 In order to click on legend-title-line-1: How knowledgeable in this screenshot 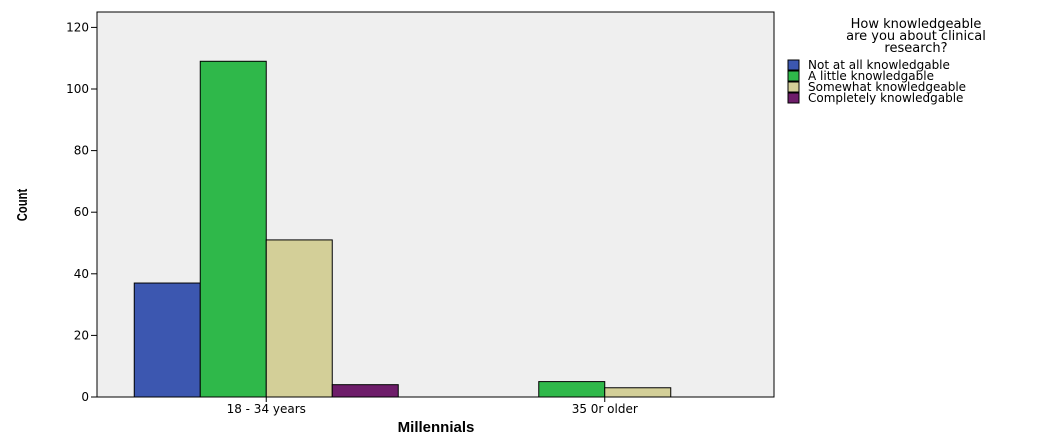, I will do `click(916, 24)`.